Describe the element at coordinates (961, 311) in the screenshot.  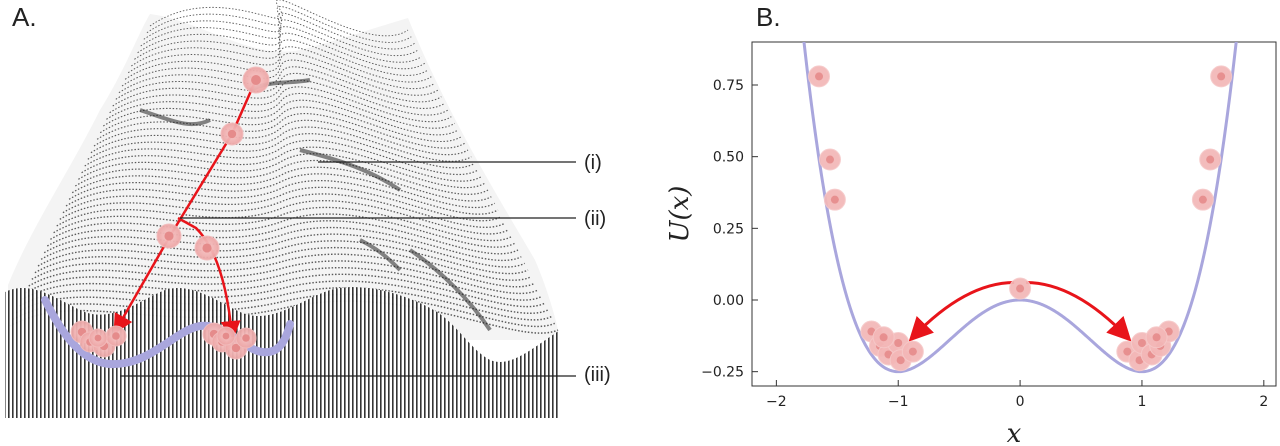
I see `transition-arrow-left` at that location.